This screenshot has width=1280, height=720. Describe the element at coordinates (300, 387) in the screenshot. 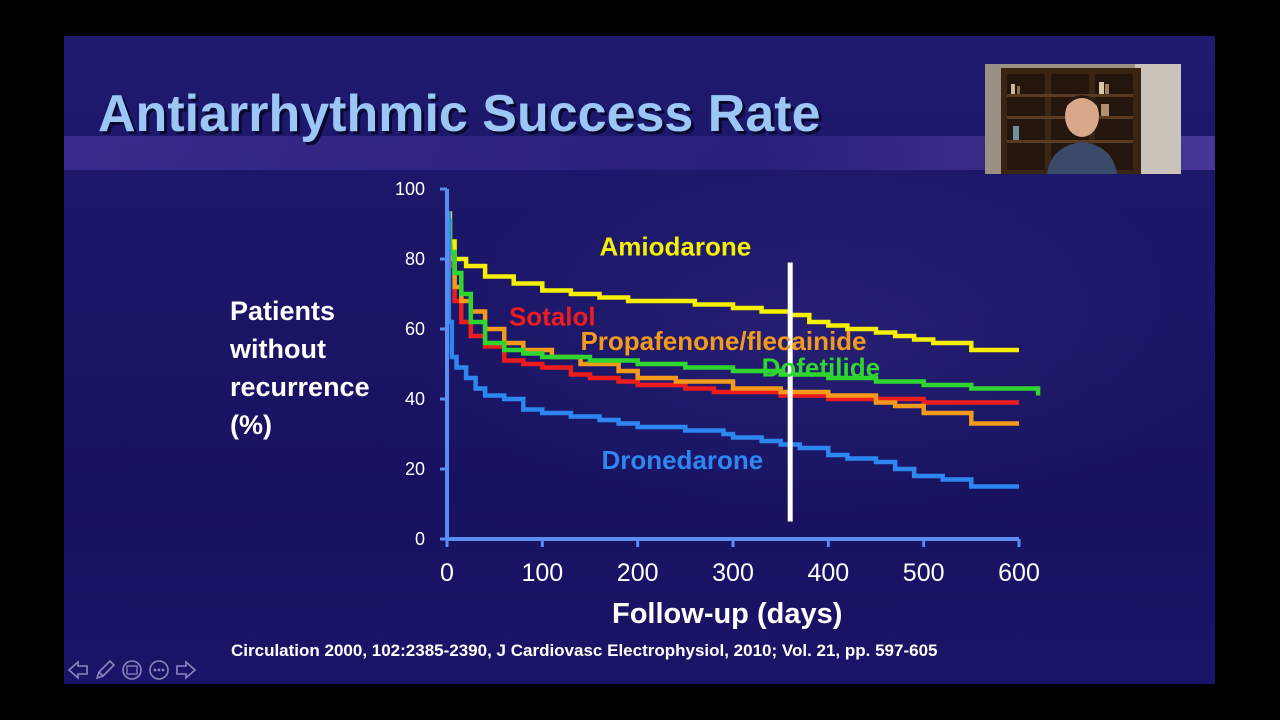

I see `y-axis-label-line: recurrence` at that location.